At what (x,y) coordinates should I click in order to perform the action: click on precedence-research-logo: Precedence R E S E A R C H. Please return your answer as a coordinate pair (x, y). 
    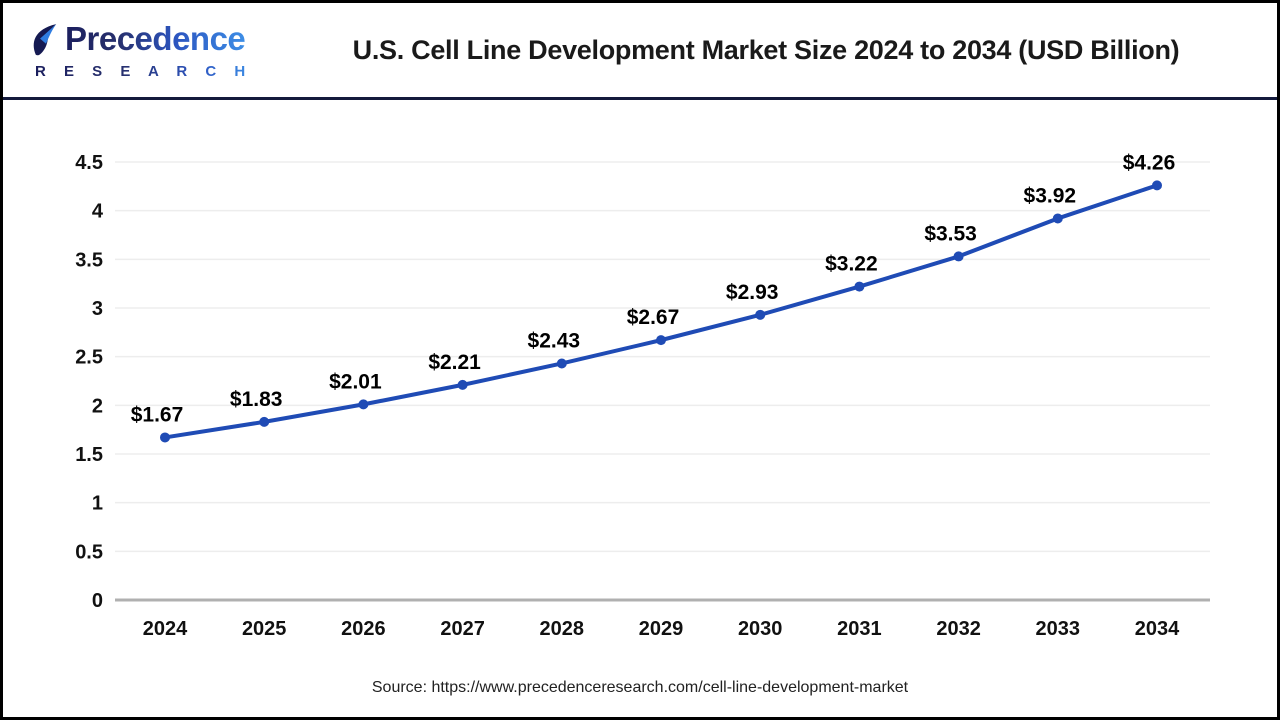
    Looking at the image, I should click on (154, 50).